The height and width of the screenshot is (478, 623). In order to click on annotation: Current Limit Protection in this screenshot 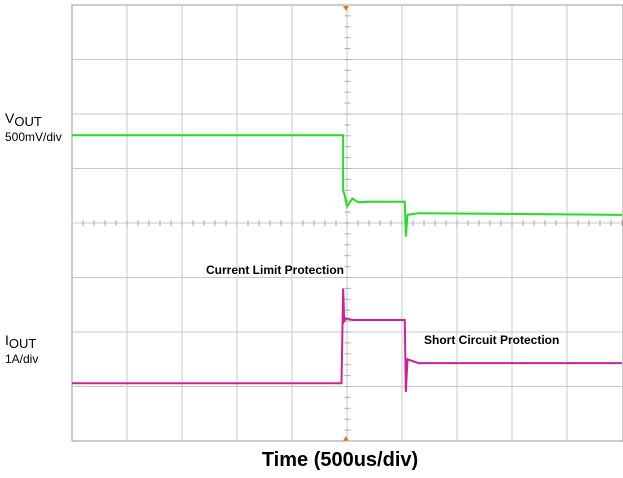, I will do `click(275, 270)`.